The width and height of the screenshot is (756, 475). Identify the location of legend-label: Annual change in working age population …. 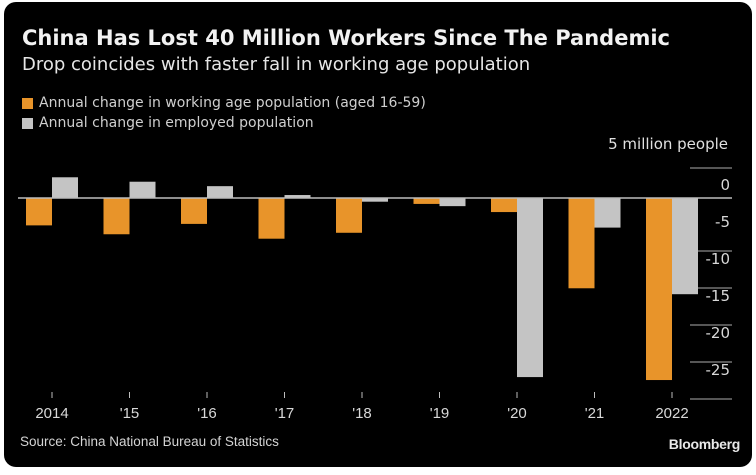
(232, 103).